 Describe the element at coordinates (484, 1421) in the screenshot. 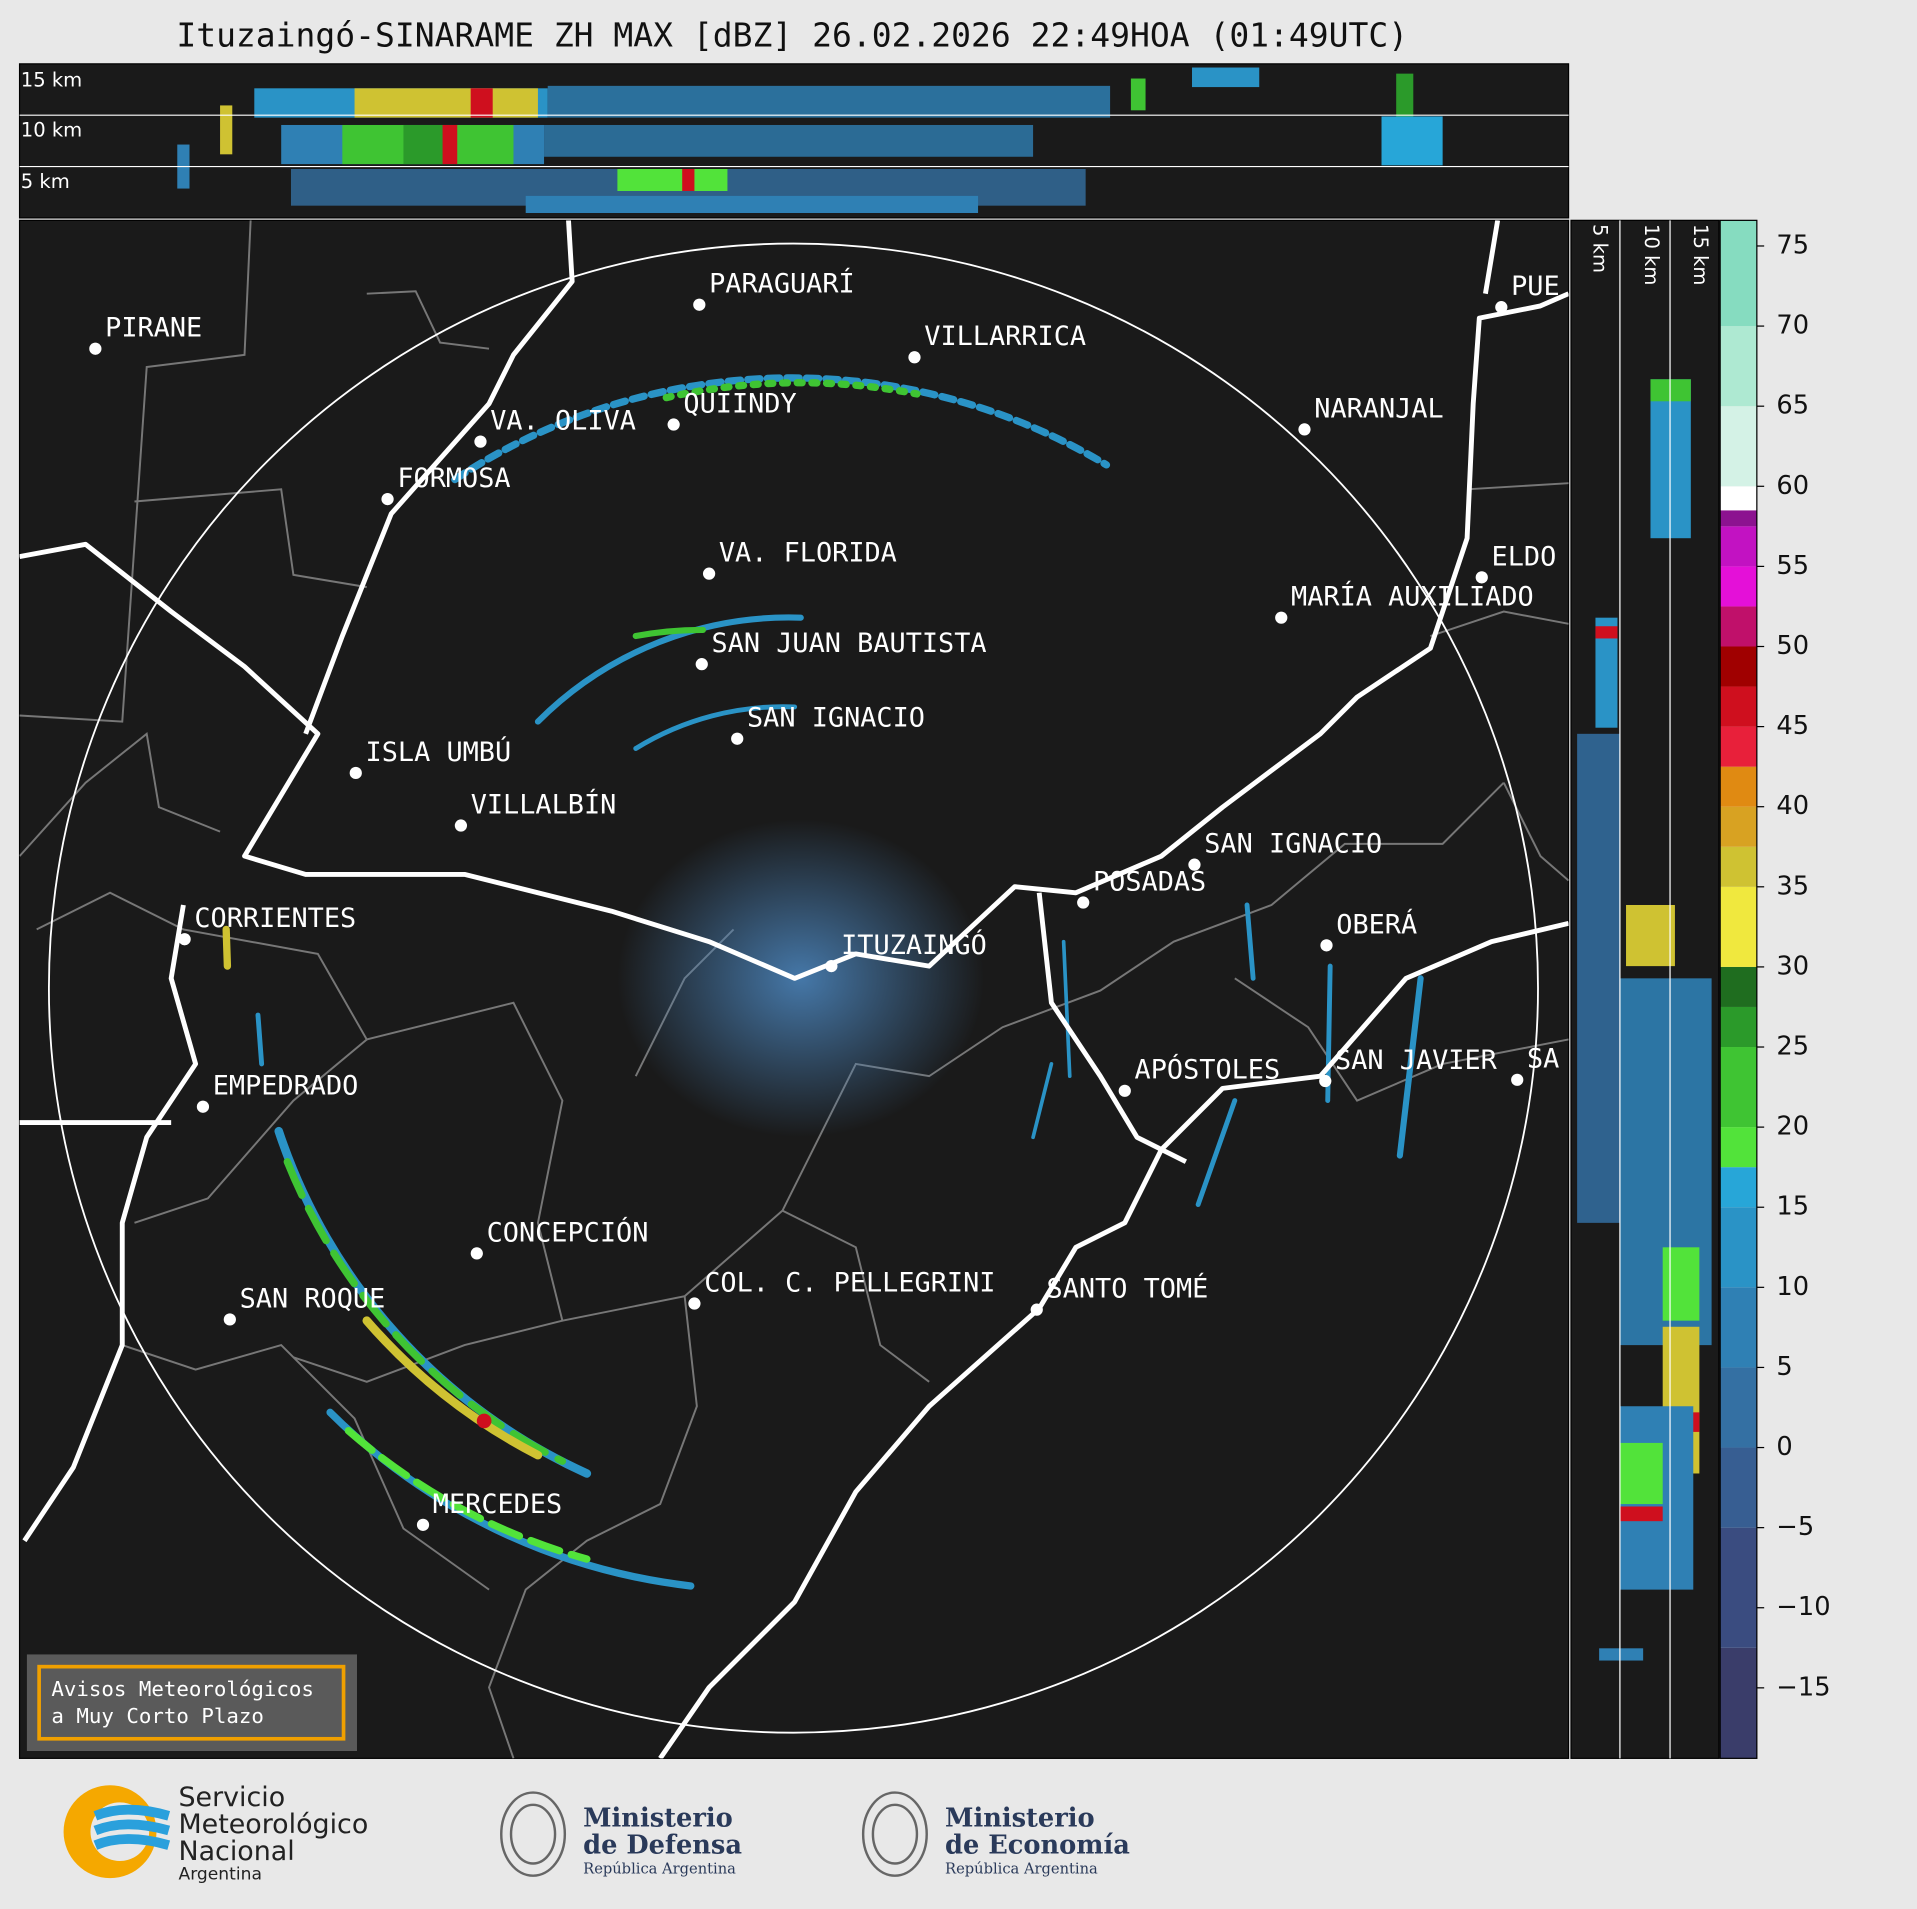

I see `echo-core` at that location.